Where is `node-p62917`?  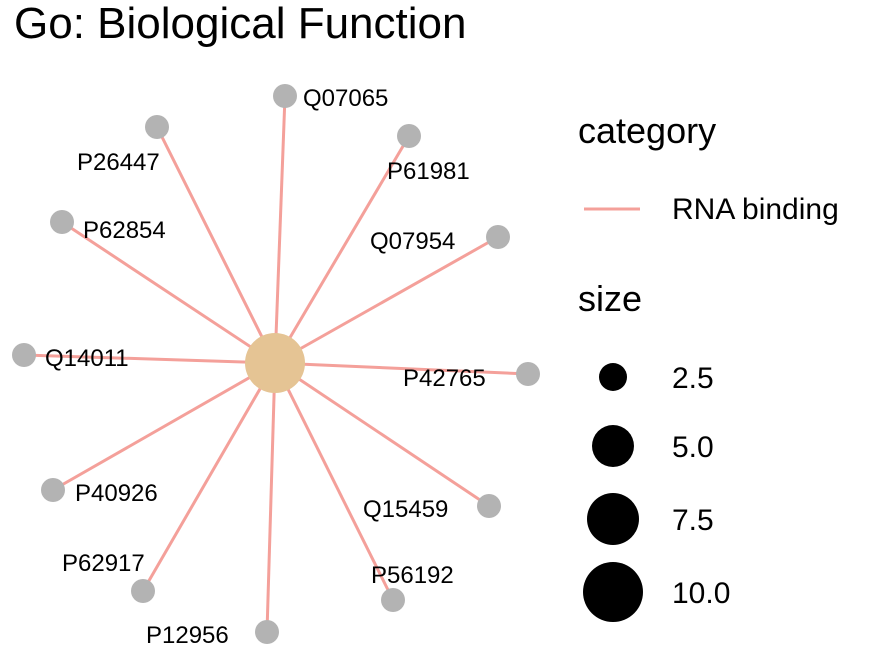
node-p62917 is located at coordinates (143, 591).